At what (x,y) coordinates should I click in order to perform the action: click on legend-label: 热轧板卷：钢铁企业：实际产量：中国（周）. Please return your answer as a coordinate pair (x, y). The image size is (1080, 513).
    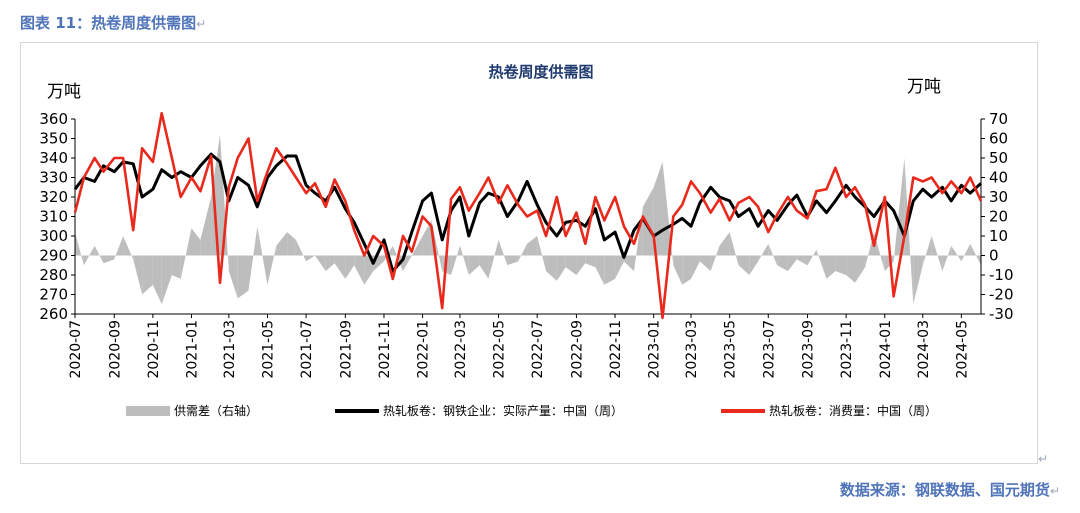
    Looking at the image, I should click on (503, 410).